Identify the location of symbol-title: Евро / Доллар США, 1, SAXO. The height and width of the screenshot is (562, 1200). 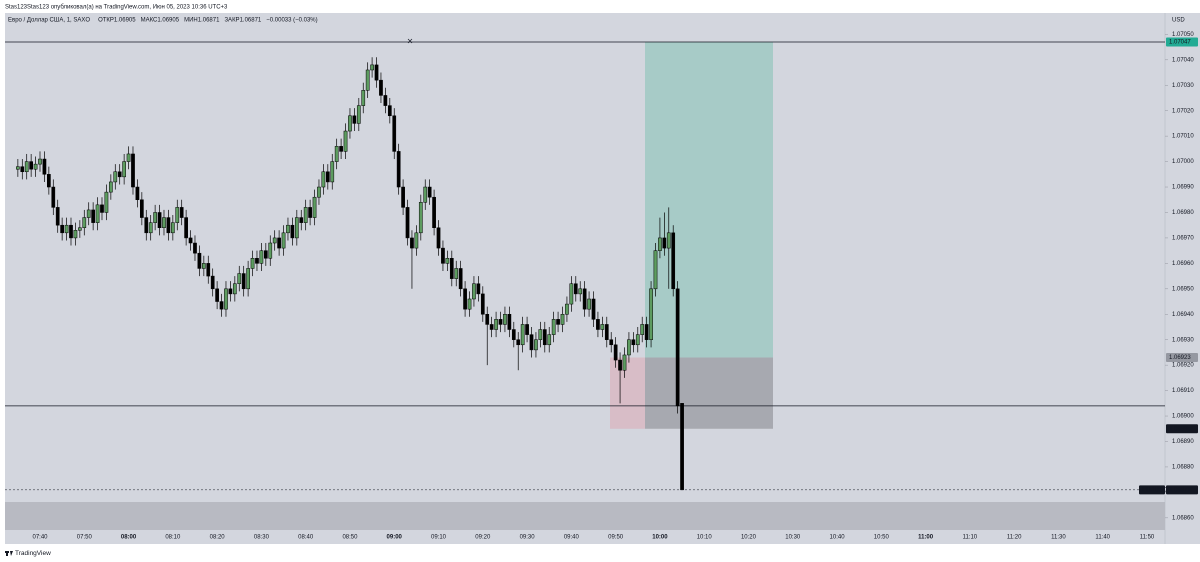
(49, 21).